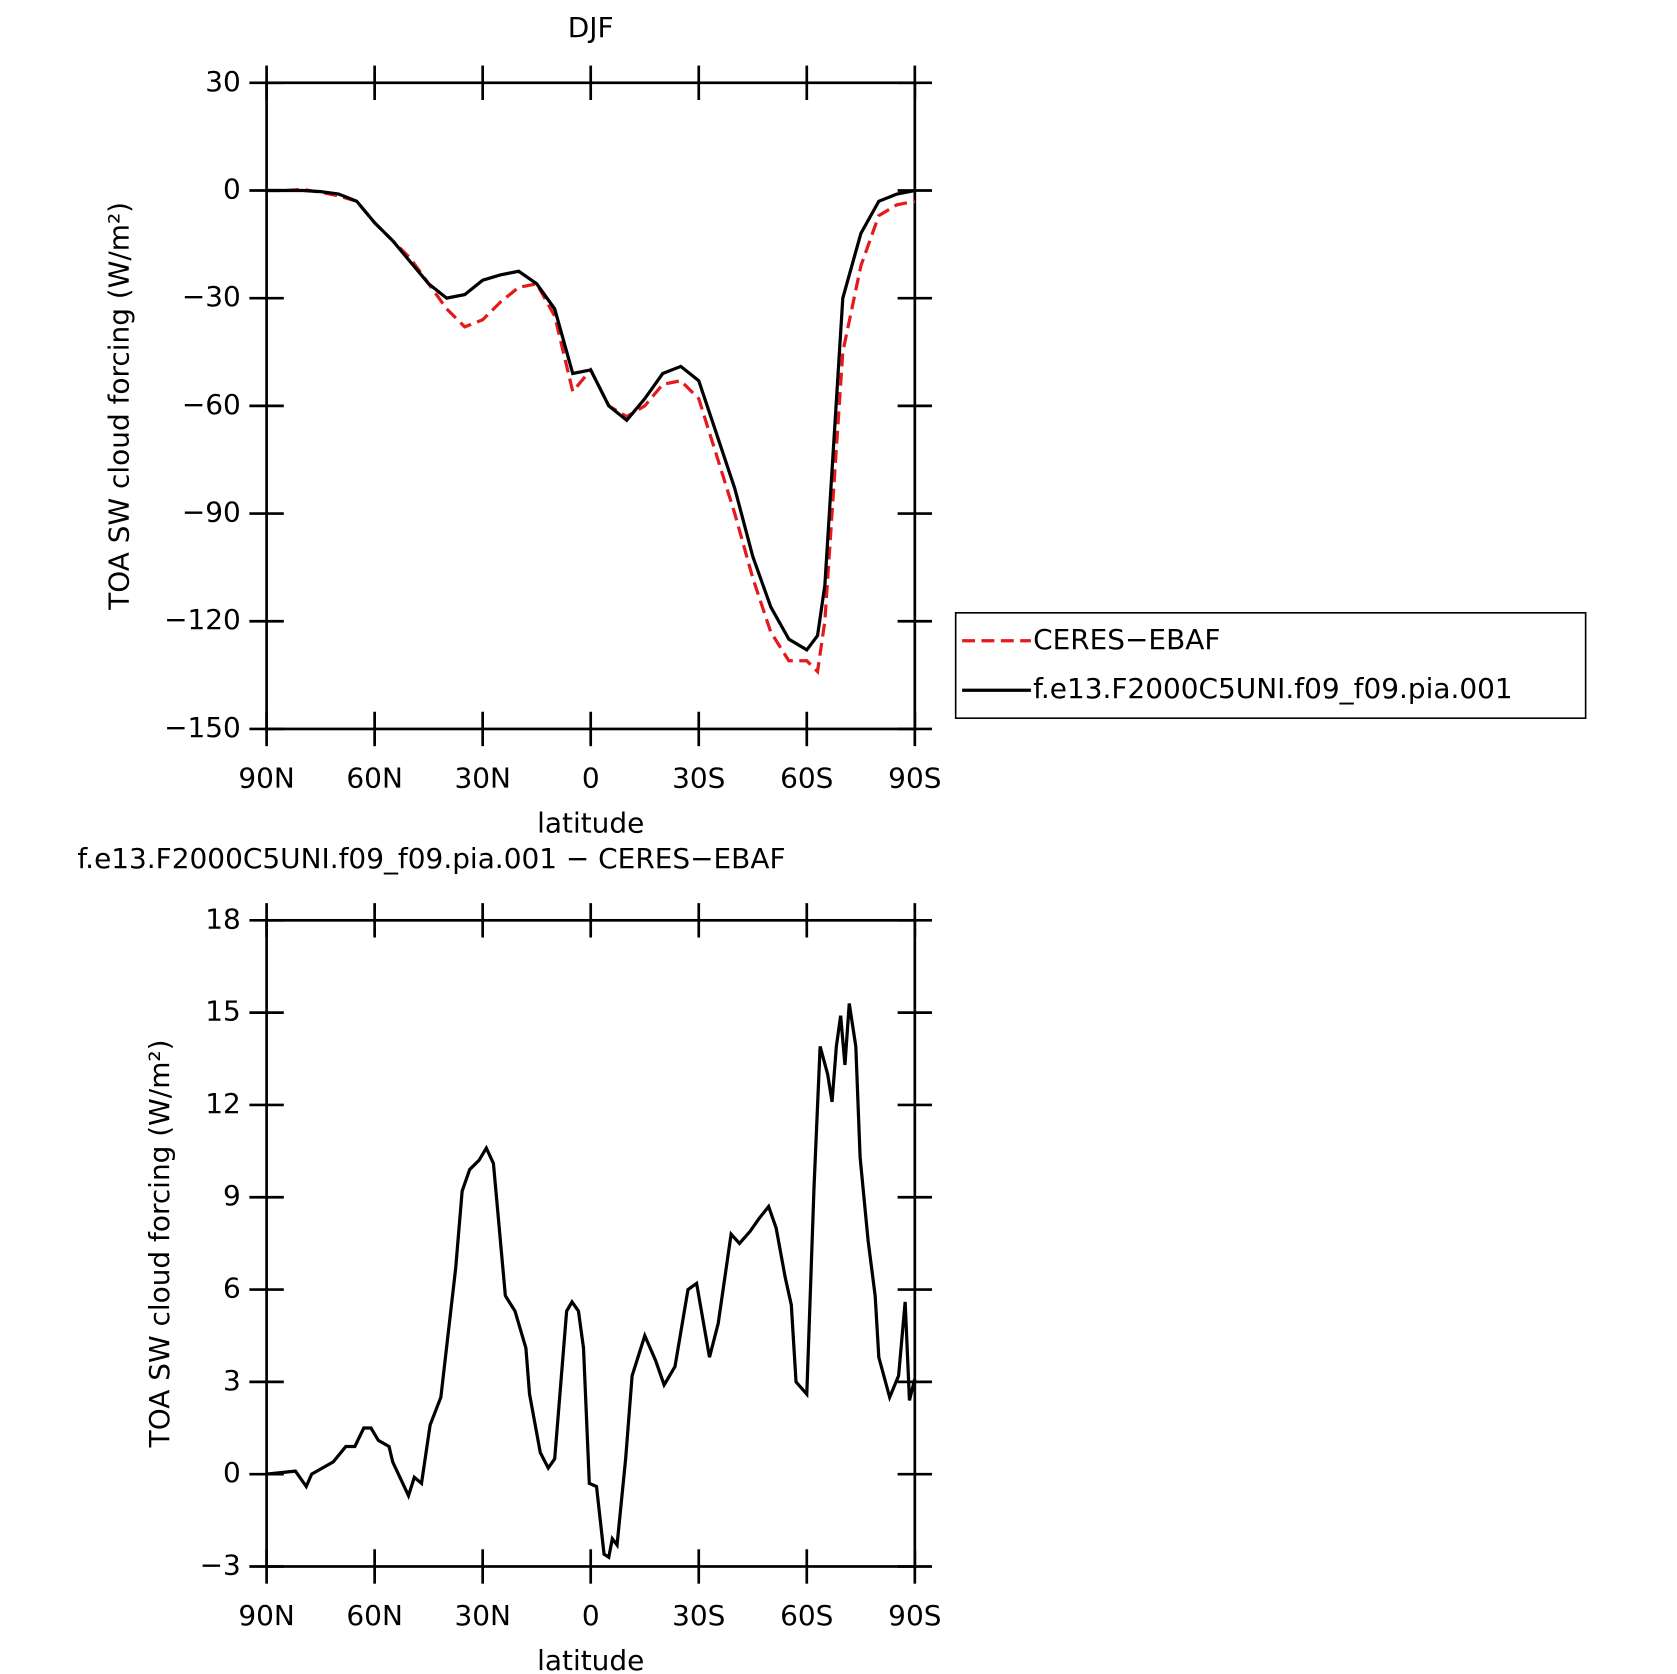 This screenshot has width=1677, height=1674. Describe the element at coordinates (223, 1103) in the screenshot. I see `y-tick-label: 12` at that location.